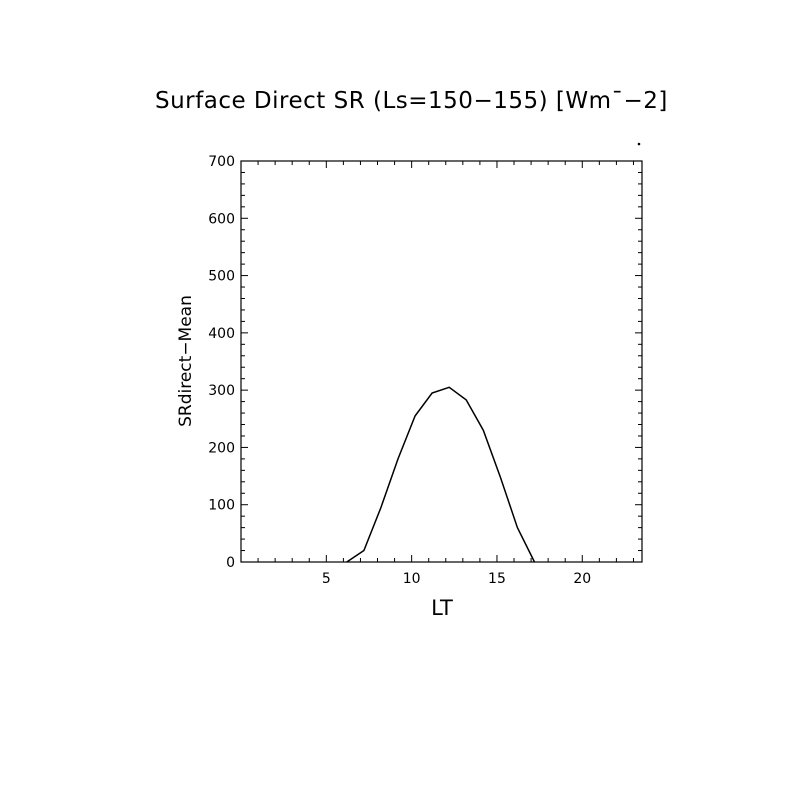  Describe the element at coordinates (221, 391) in the screenshot. I see `y-tick-label: 300` at that location.